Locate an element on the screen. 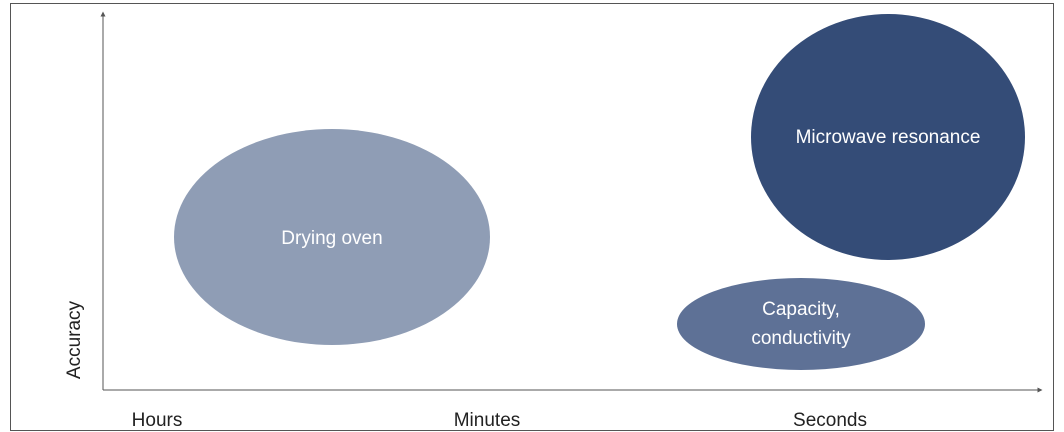  bubble-capacity-conductivity-label-line-1: Capacity, is located at coordinates (801, 309).